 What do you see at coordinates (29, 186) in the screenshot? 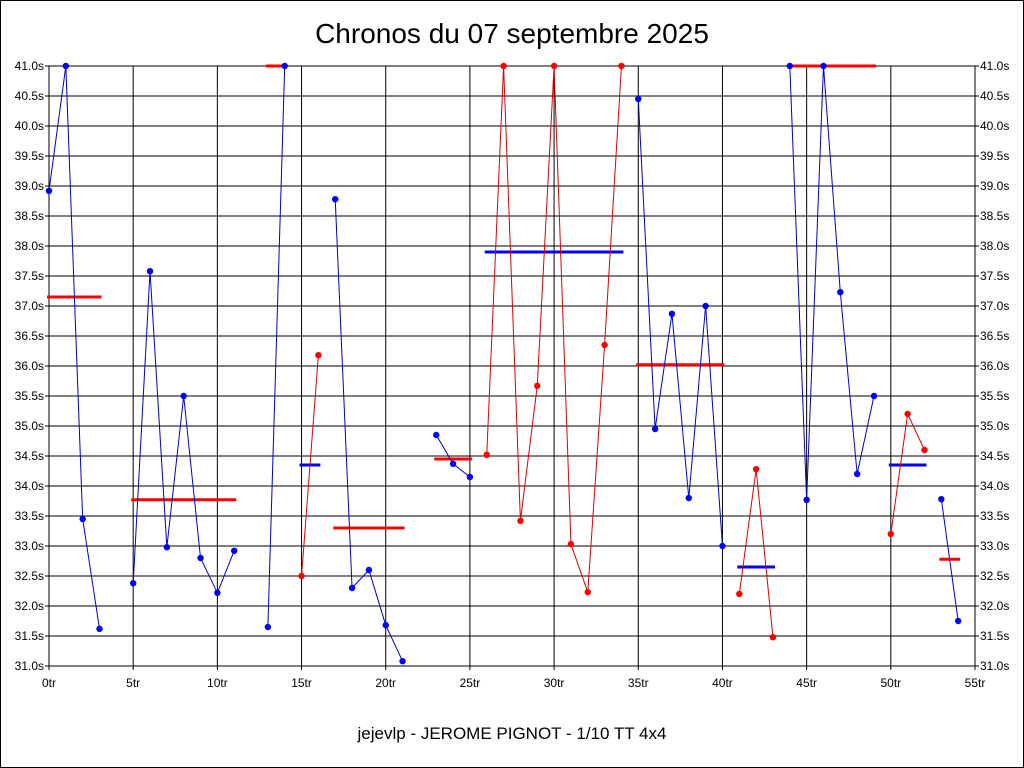
I see `y-tick-label-left: 39.0s` at bounding box center [29, 186].